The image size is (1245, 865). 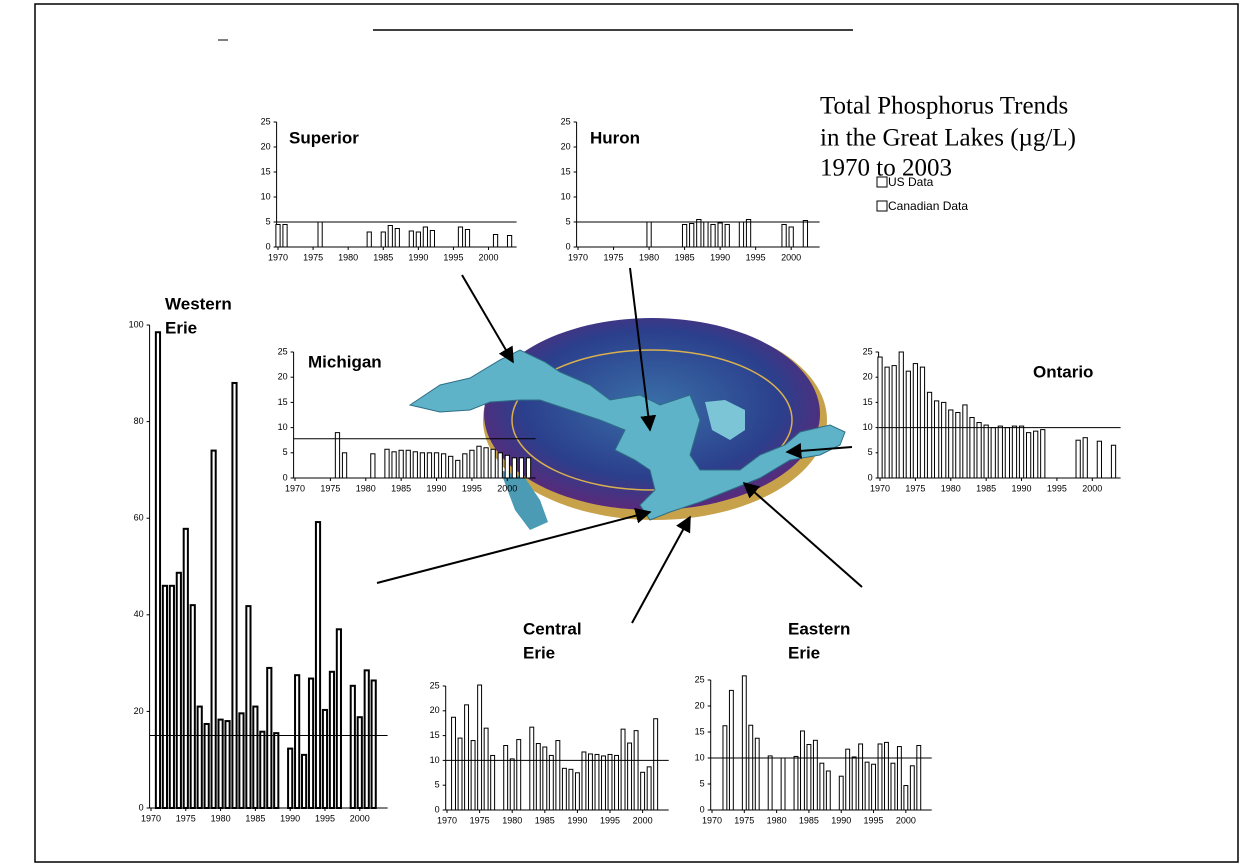 I want to click on legend-swatch, so click(x=882, y=206).